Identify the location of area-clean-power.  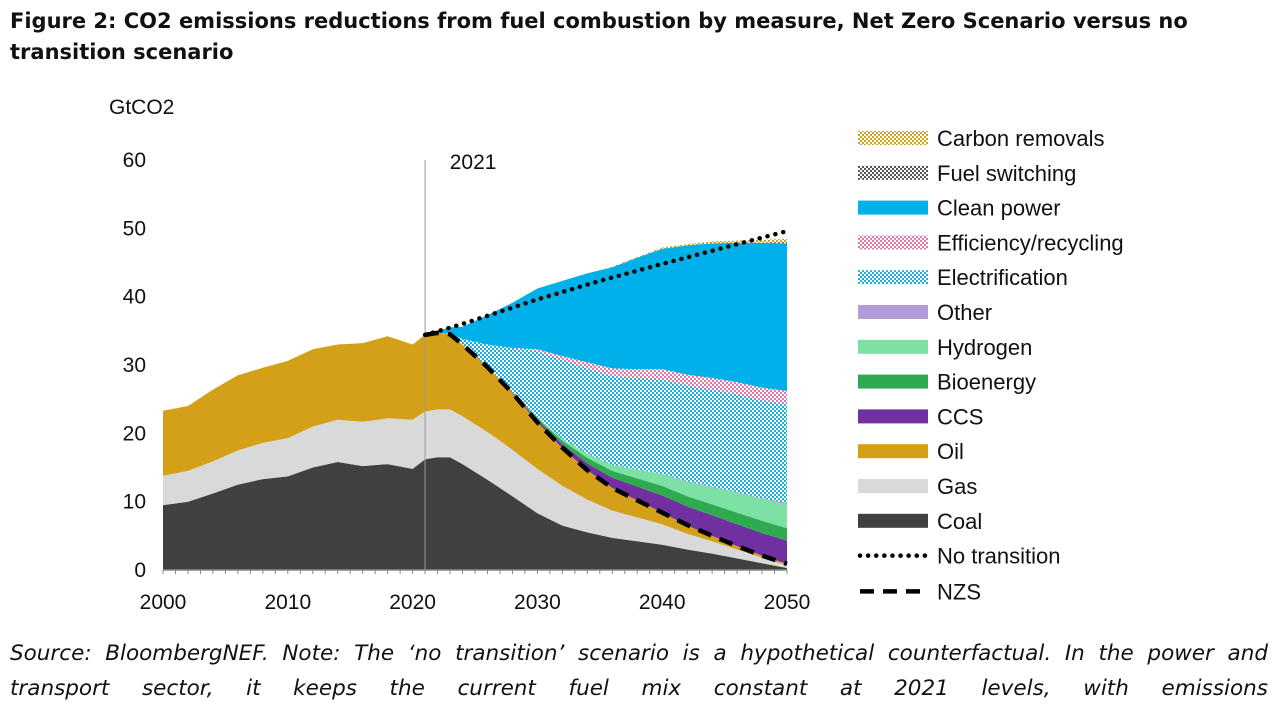
(475, 326).